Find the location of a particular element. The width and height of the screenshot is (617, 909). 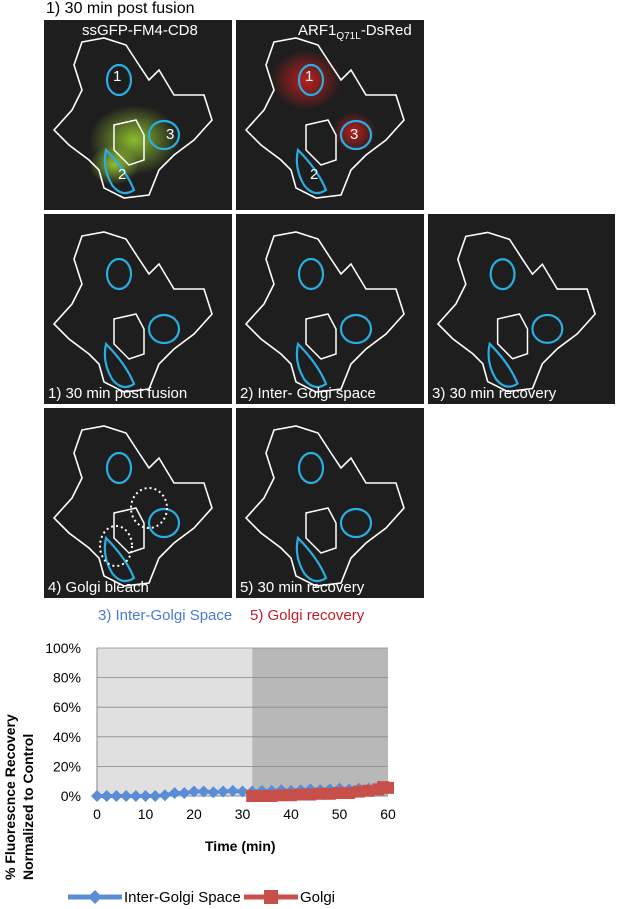

dsred-panel: ARF1Q71L-DsRed 1 3 2 is located at coordinates (330, 115).